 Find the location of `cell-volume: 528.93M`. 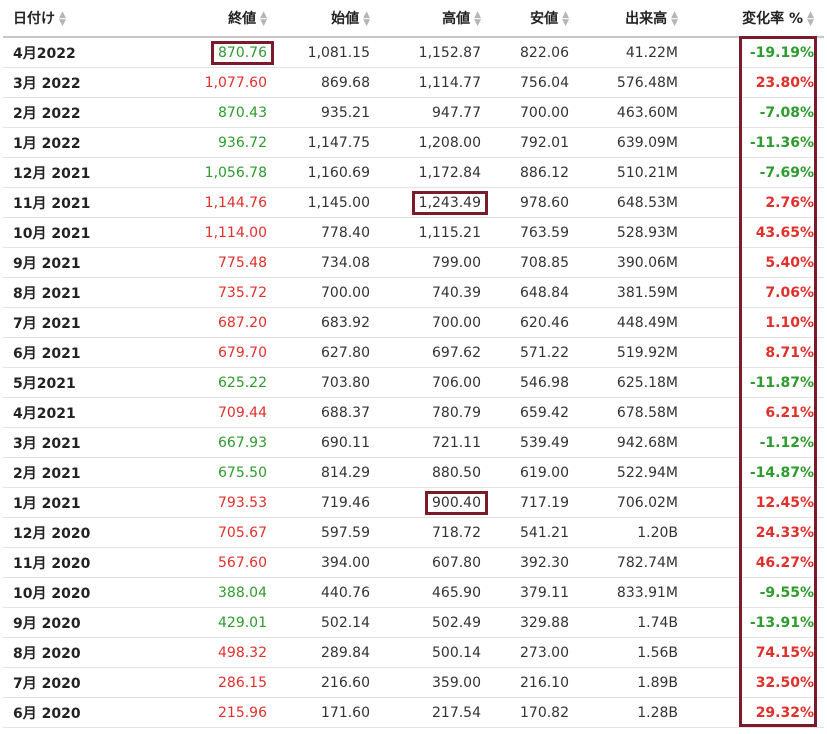

cell-volume: 528.93M is located at coordinates (633, 232).